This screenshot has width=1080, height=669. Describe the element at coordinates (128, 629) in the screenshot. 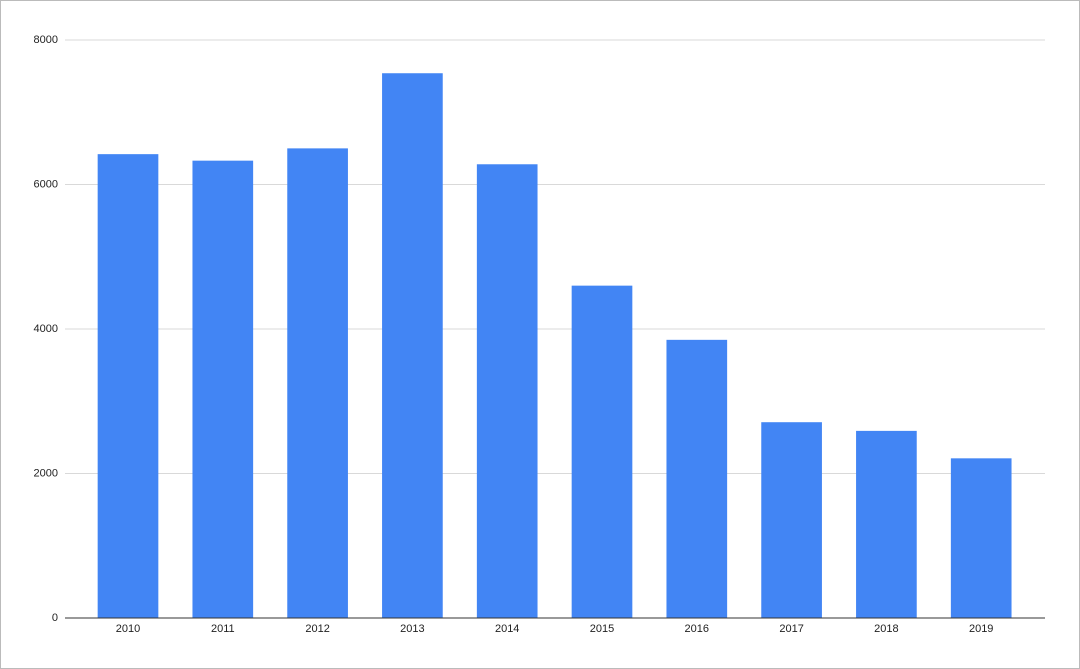

I see `x-tick-label: 2010` at that location.